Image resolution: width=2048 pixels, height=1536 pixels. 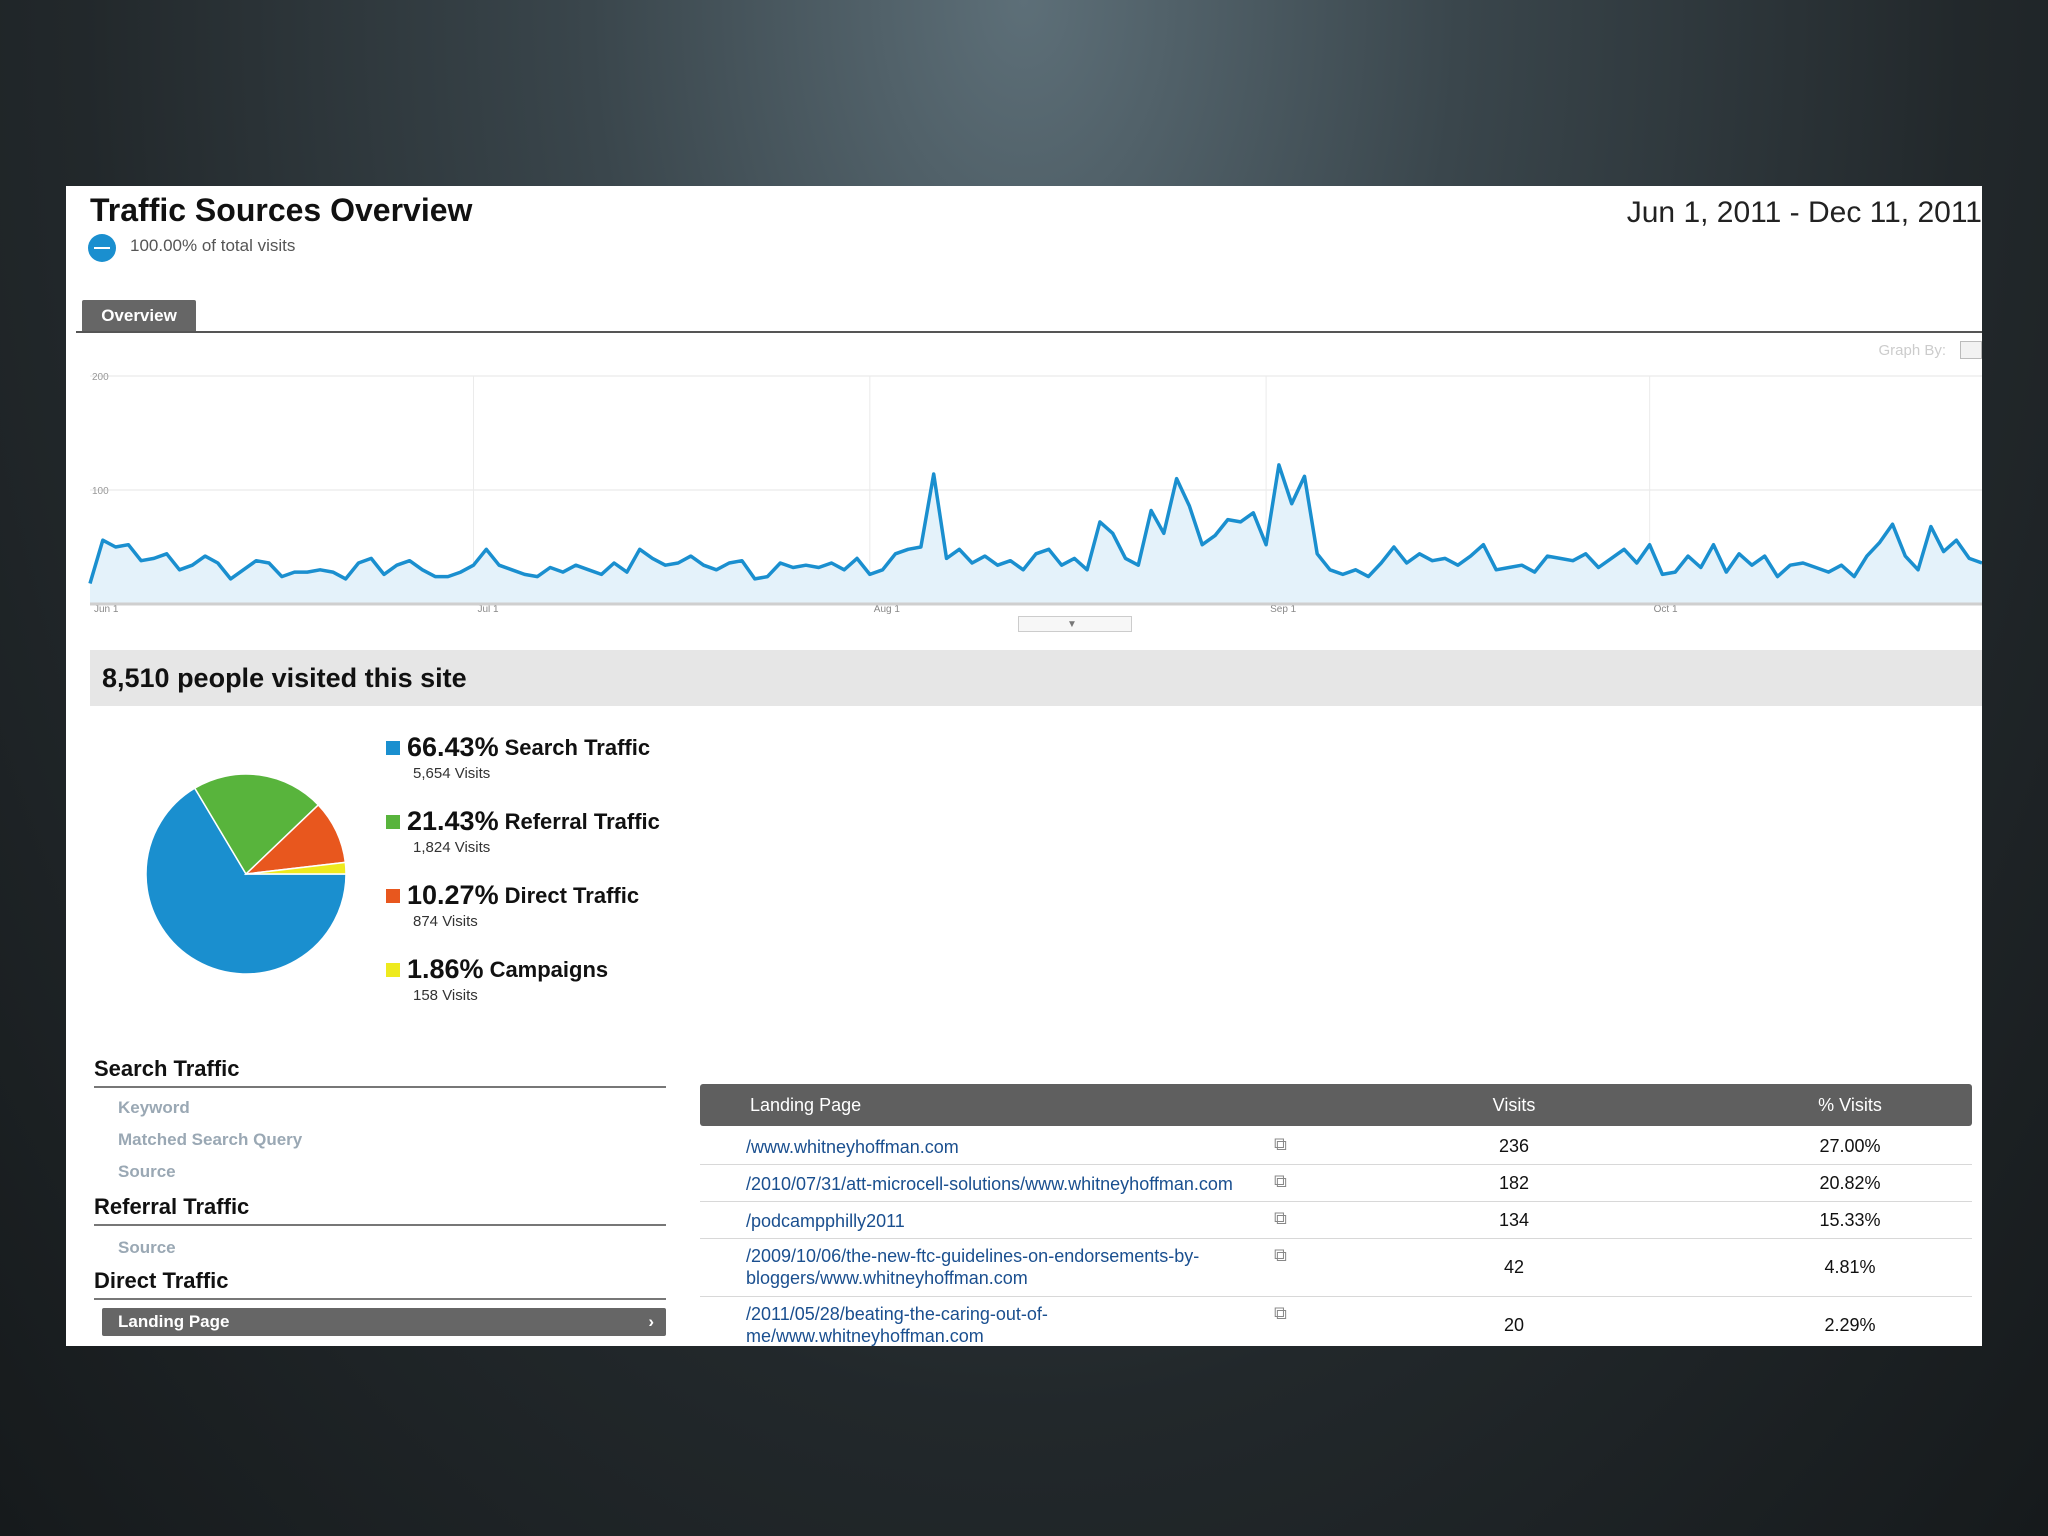 What do you see at coordinates (102, 248) in the screenshot?
I see `segment-pie-icon` at bounding box center [102, 248].